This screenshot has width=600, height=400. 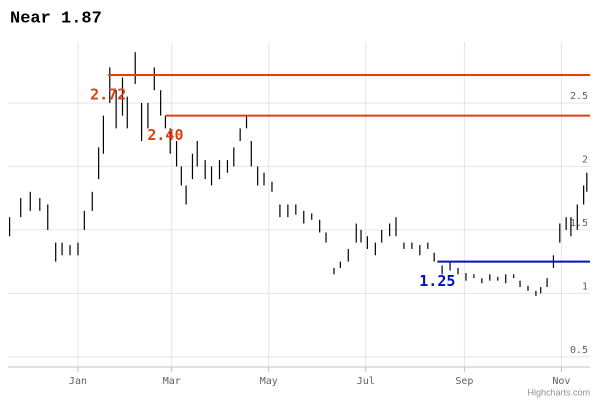 What do you see at coordinates (464, 381) in the screenshot?
I see `x-tick-label: Sep` at bounding box center [464, 381].